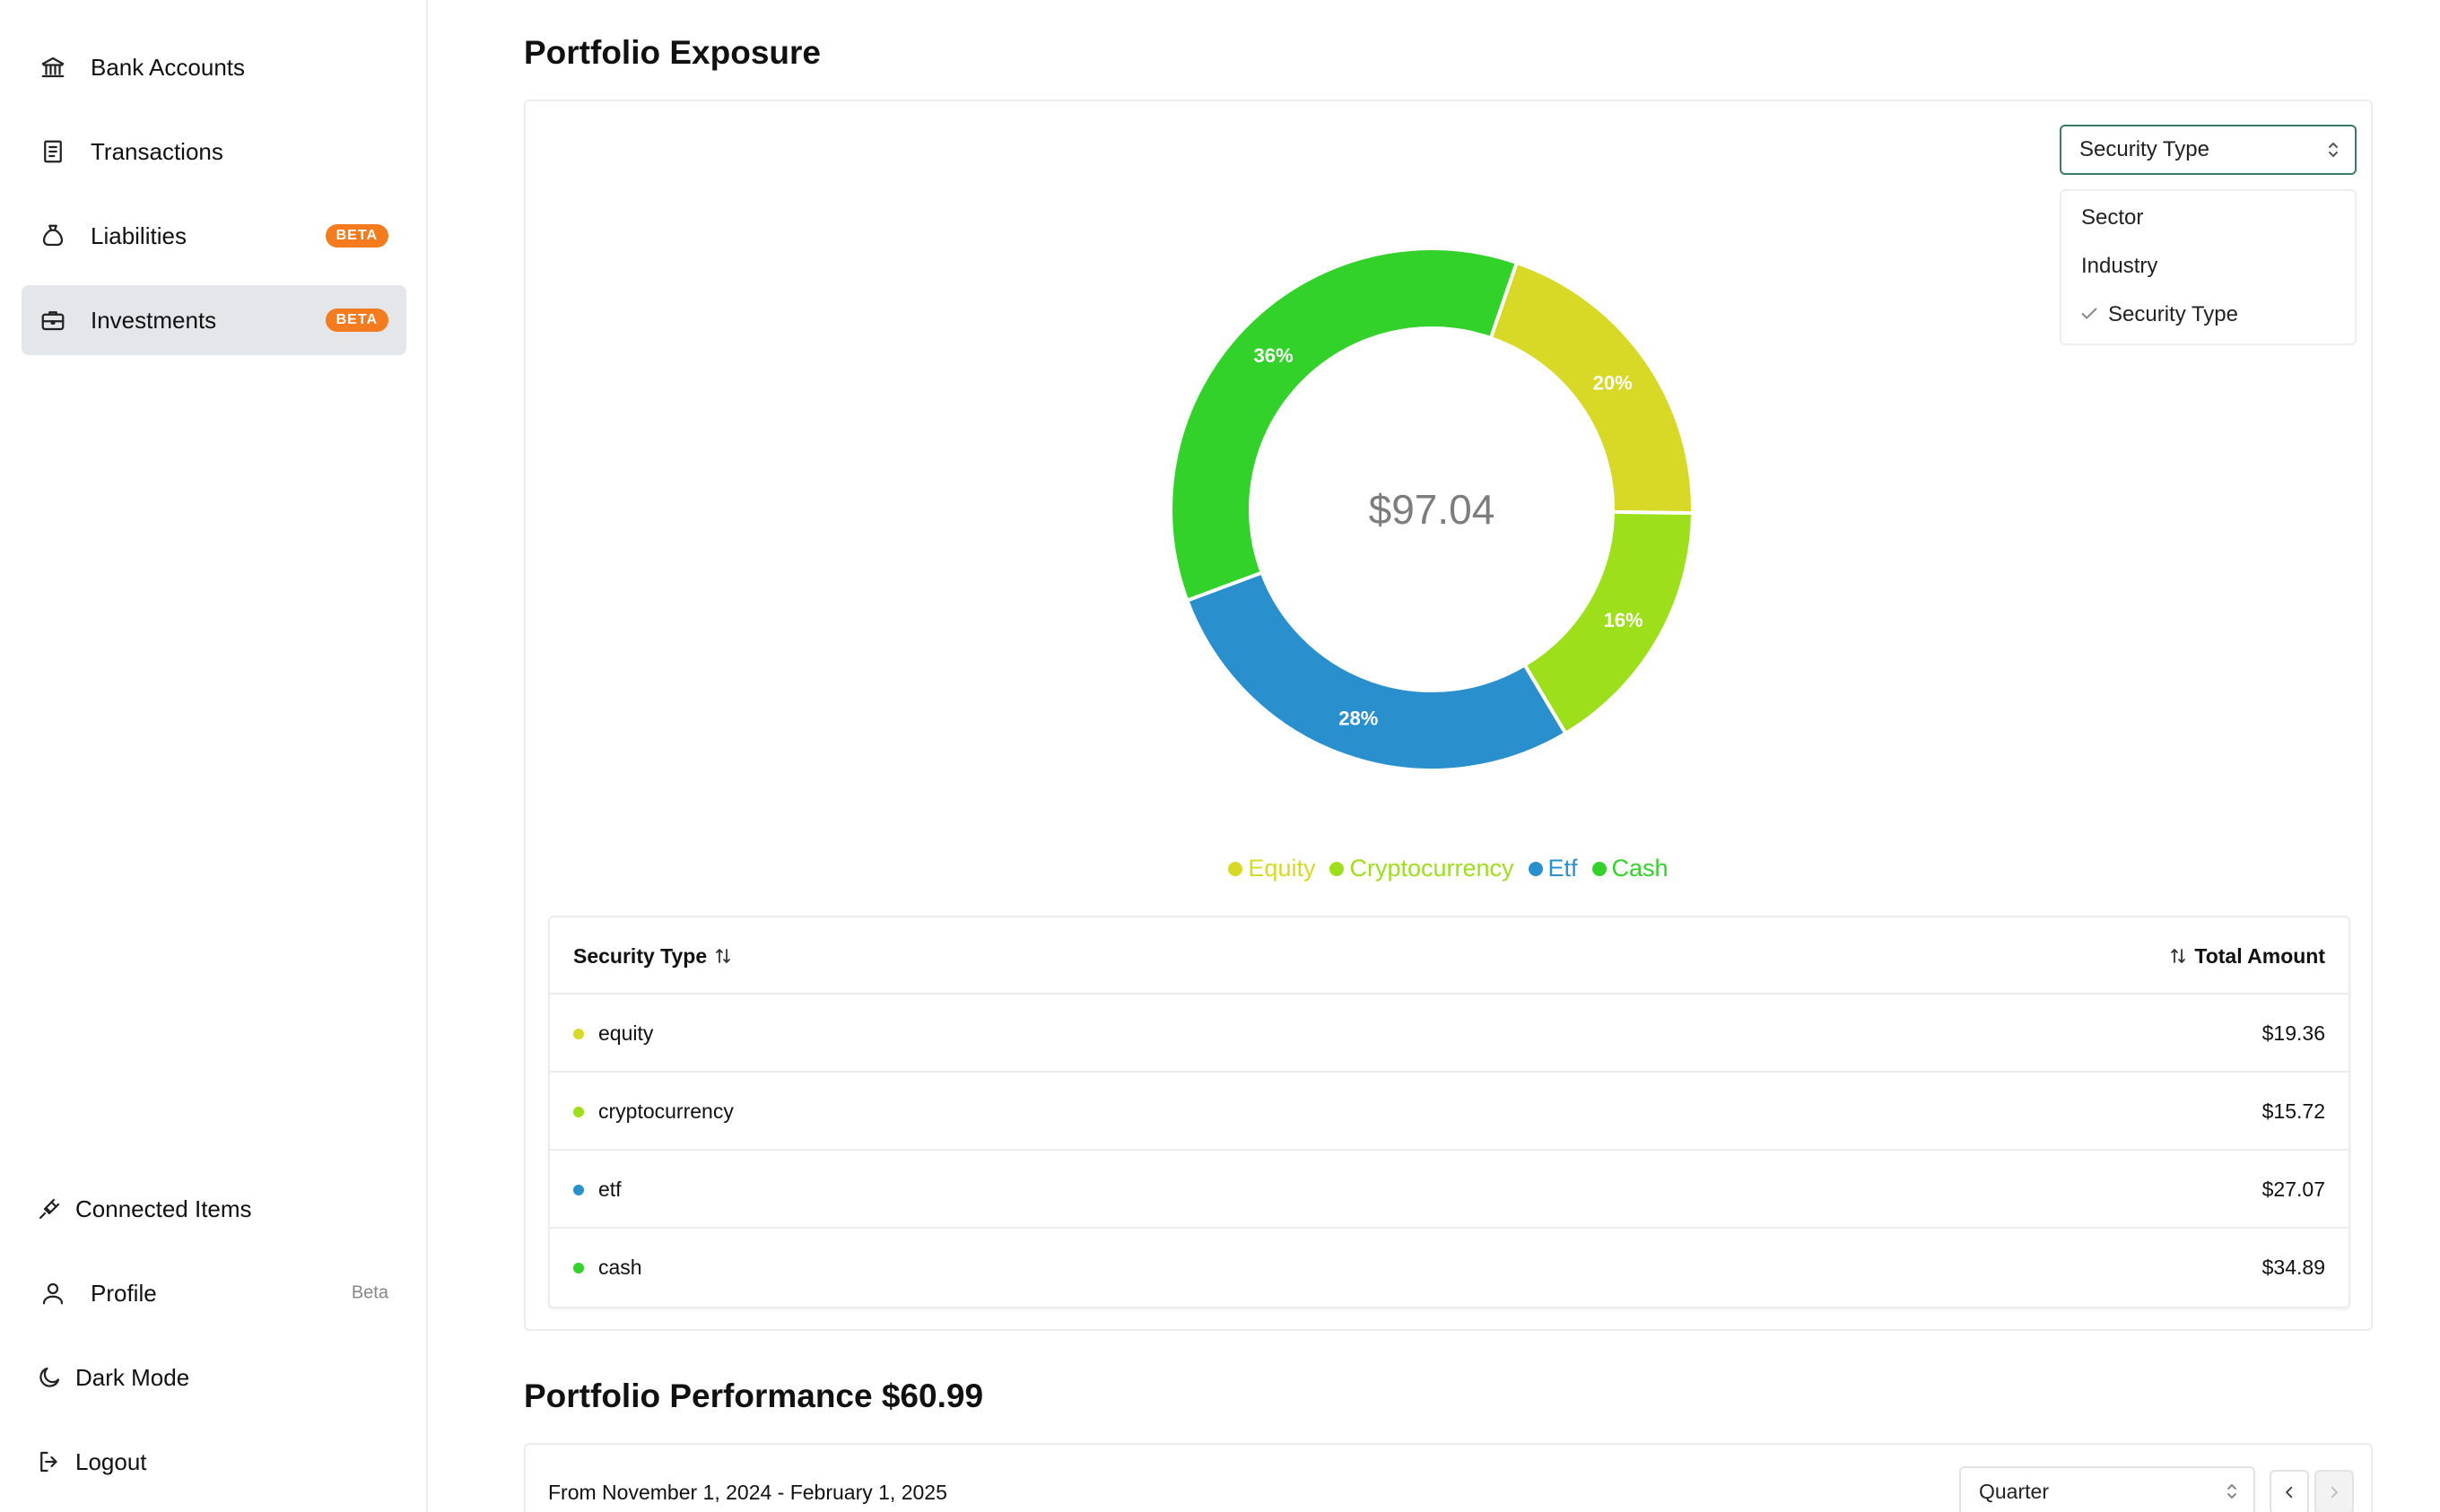 The image size is (2440, 1512). I want to click on legend-item-cryptocurrency: Cryptocurrency, so click(1421, 868).